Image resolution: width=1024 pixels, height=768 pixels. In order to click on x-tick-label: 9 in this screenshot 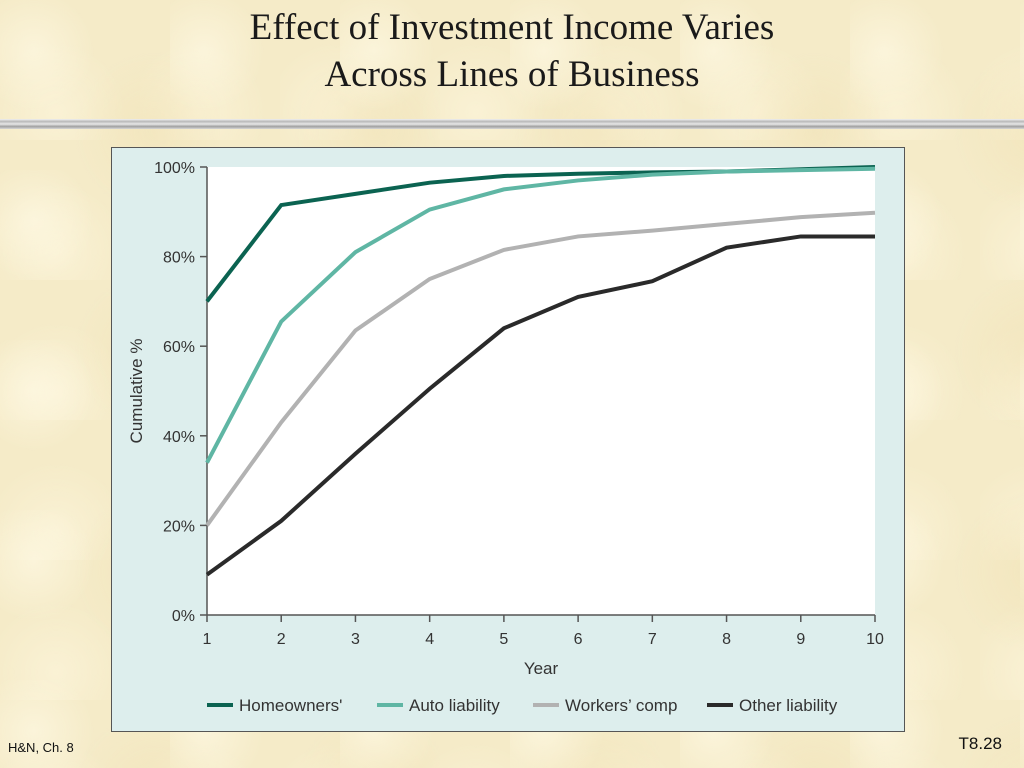, I will do `click(800, 639)`.